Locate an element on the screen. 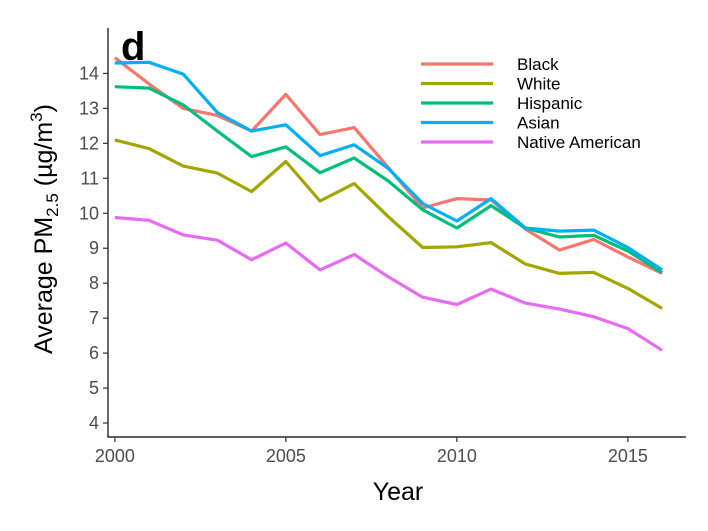 This screenshot has height=531, width=708. legend-label-asian: Asian is located at coordinates (538, 123).